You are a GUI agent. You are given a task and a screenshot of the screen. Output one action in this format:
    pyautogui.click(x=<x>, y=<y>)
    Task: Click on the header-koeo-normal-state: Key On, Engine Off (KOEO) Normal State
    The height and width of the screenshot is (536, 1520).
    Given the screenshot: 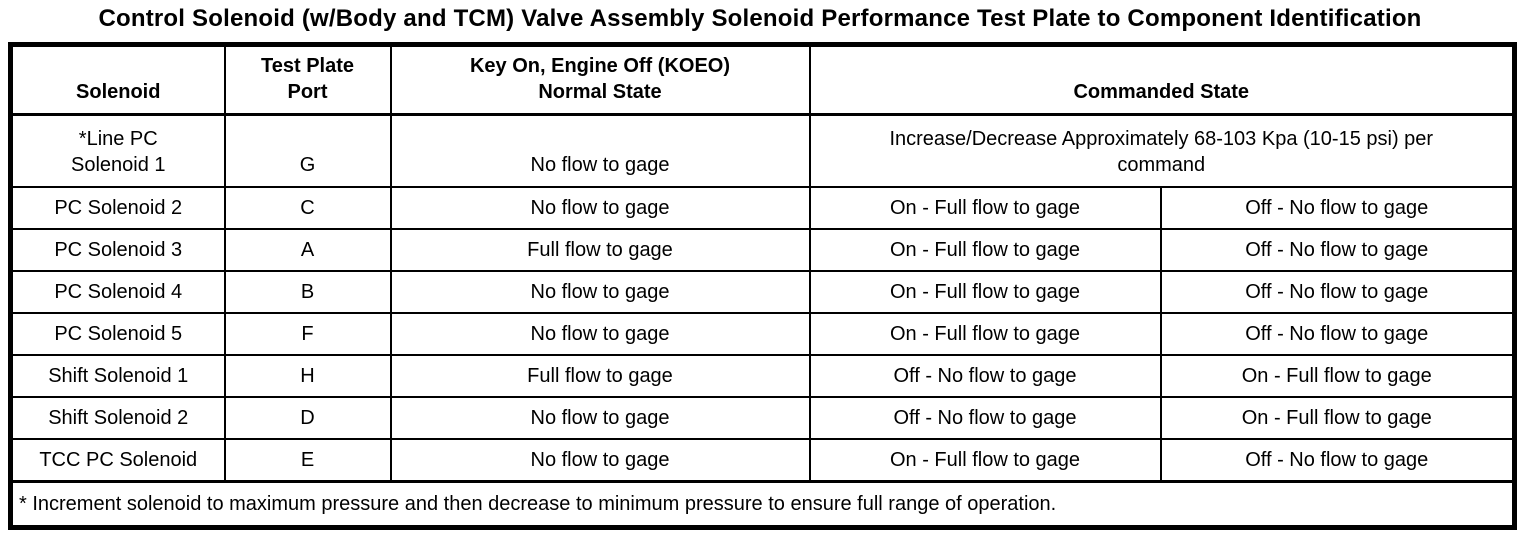 What is the action you would take?
    pyautogui.click(x=600, y=79)
    